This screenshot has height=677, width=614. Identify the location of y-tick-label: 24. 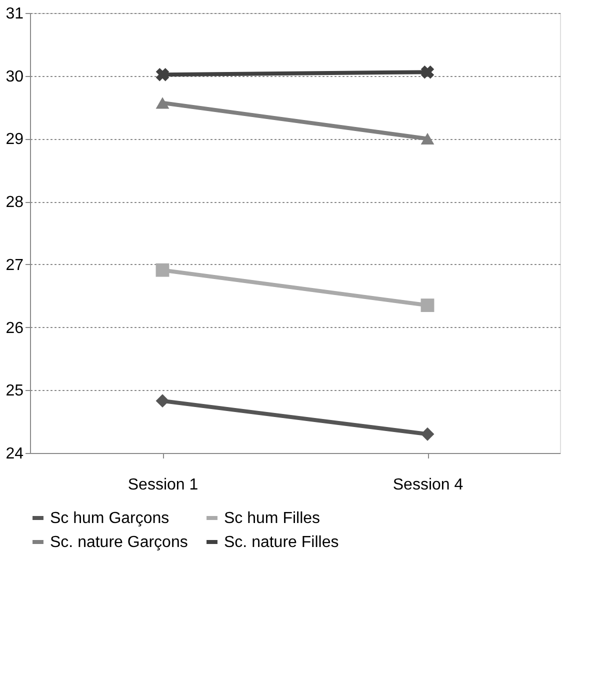
(15, 454).